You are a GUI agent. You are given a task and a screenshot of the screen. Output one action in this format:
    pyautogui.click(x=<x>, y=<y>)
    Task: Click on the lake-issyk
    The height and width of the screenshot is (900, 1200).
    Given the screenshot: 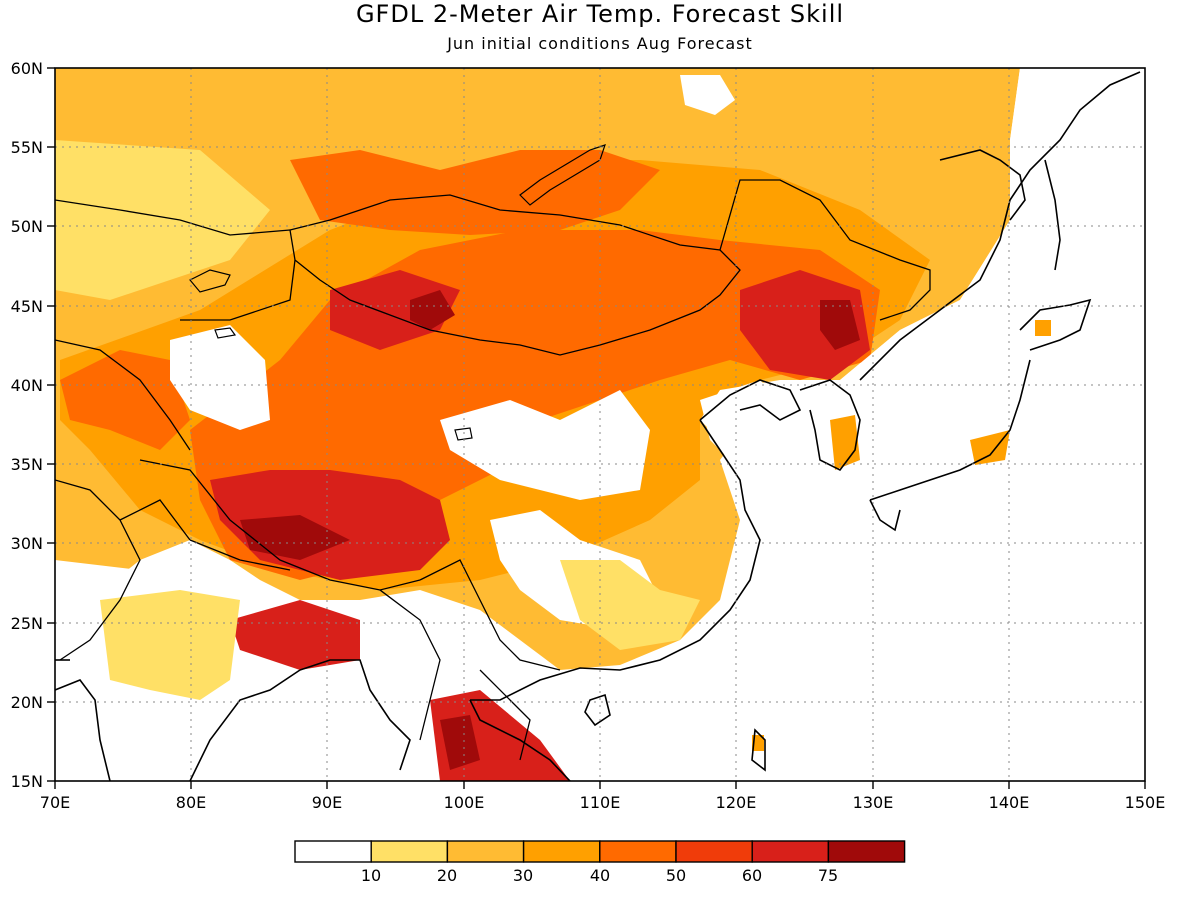 What is the action you would take?
    pyautogui.click(x=225, y=333)
    